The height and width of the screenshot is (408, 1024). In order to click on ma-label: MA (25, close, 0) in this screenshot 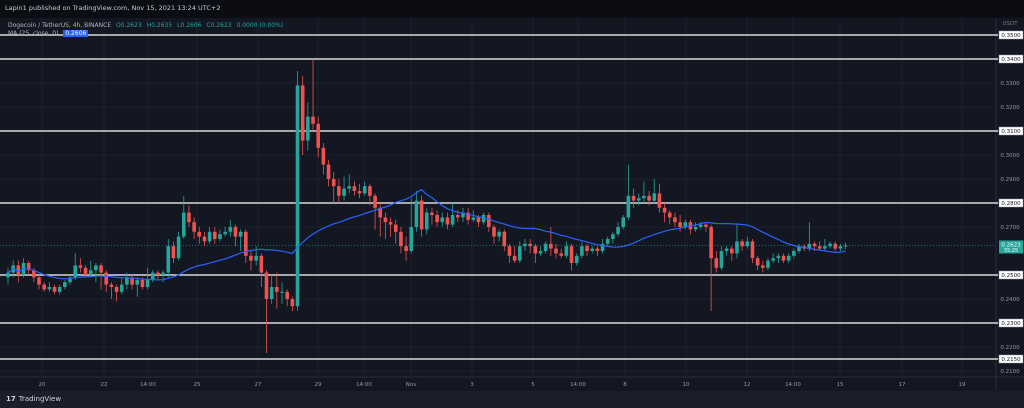, I will do `click(33, 33)`.